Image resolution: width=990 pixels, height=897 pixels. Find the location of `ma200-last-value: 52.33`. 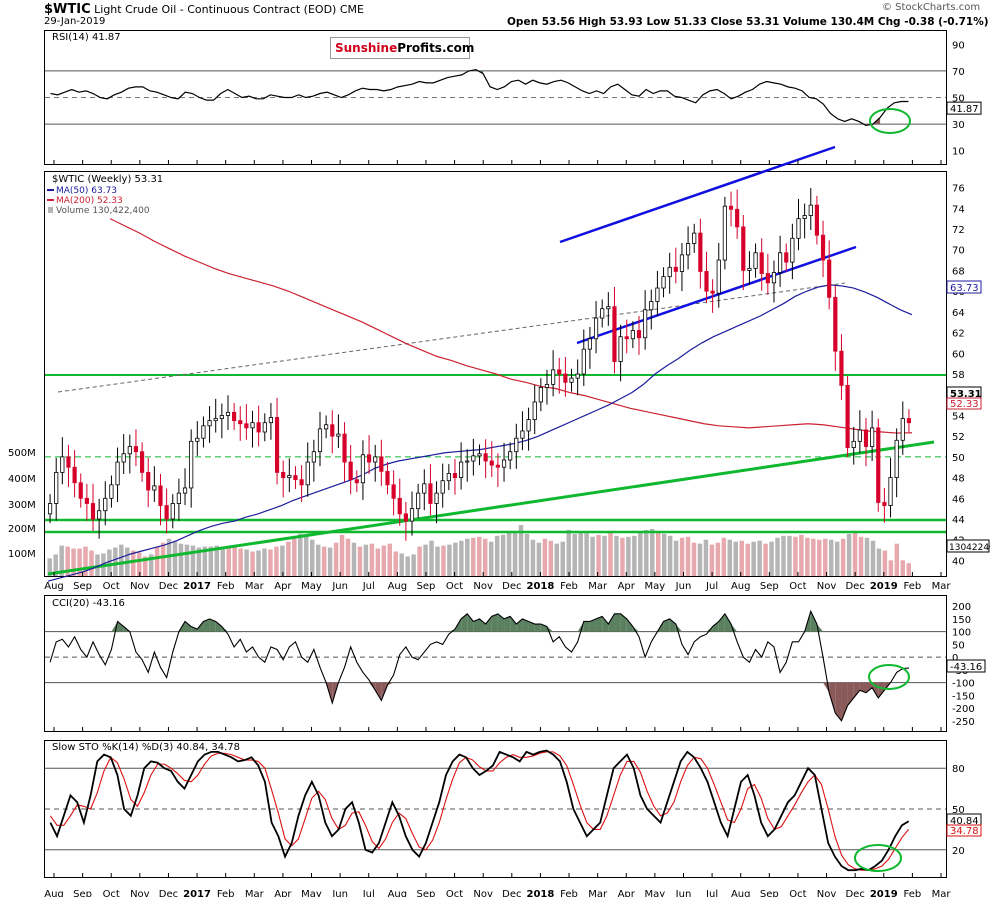

ma200-last-value: 52.33 is located at coordinates (964, 404).